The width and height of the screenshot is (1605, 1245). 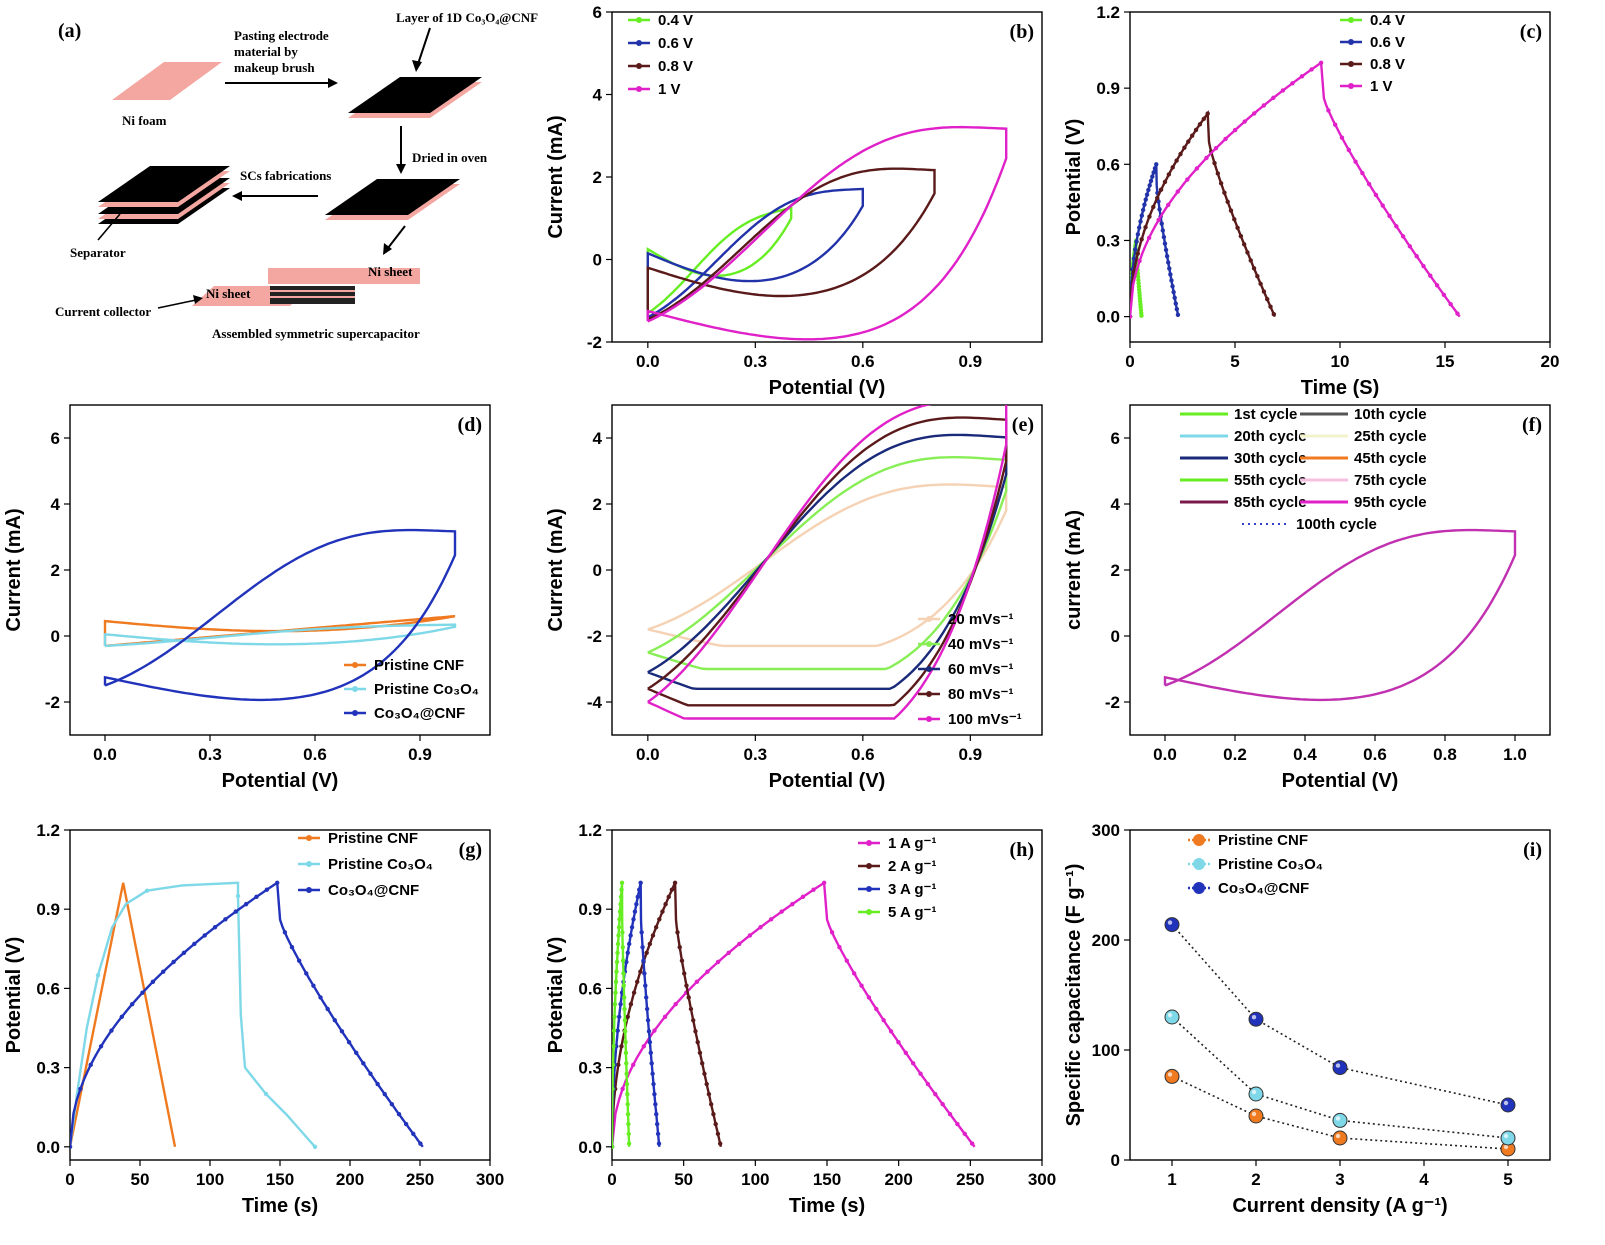 I want to click on legend-entry: 0.6 V, so click(x=1387, y=42).